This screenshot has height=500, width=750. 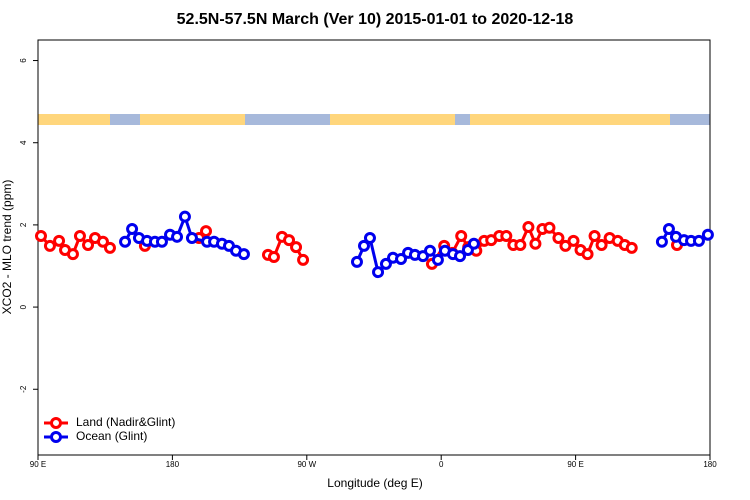 I want to click on x-axis-label: Longitude (deg E), so click(x=374, y=483).